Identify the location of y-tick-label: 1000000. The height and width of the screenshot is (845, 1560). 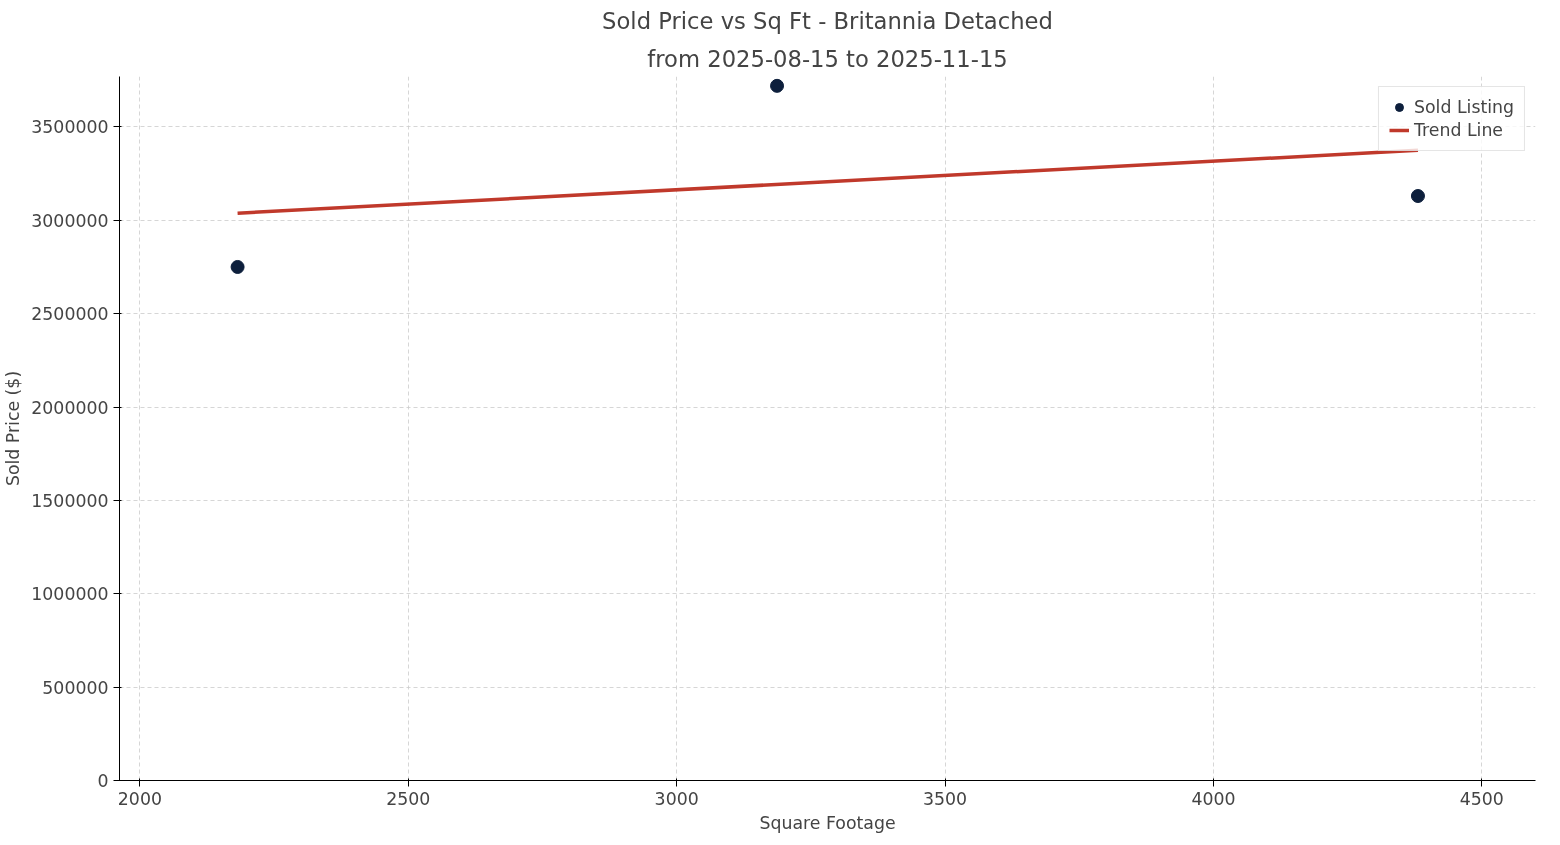
(70, 594).